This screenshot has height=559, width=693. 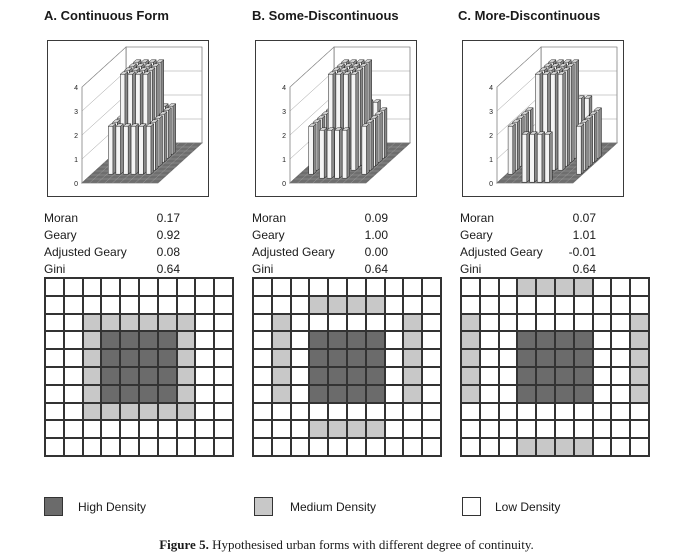 I want to click on stat-value: 0.00, so click(x=376, y=252).